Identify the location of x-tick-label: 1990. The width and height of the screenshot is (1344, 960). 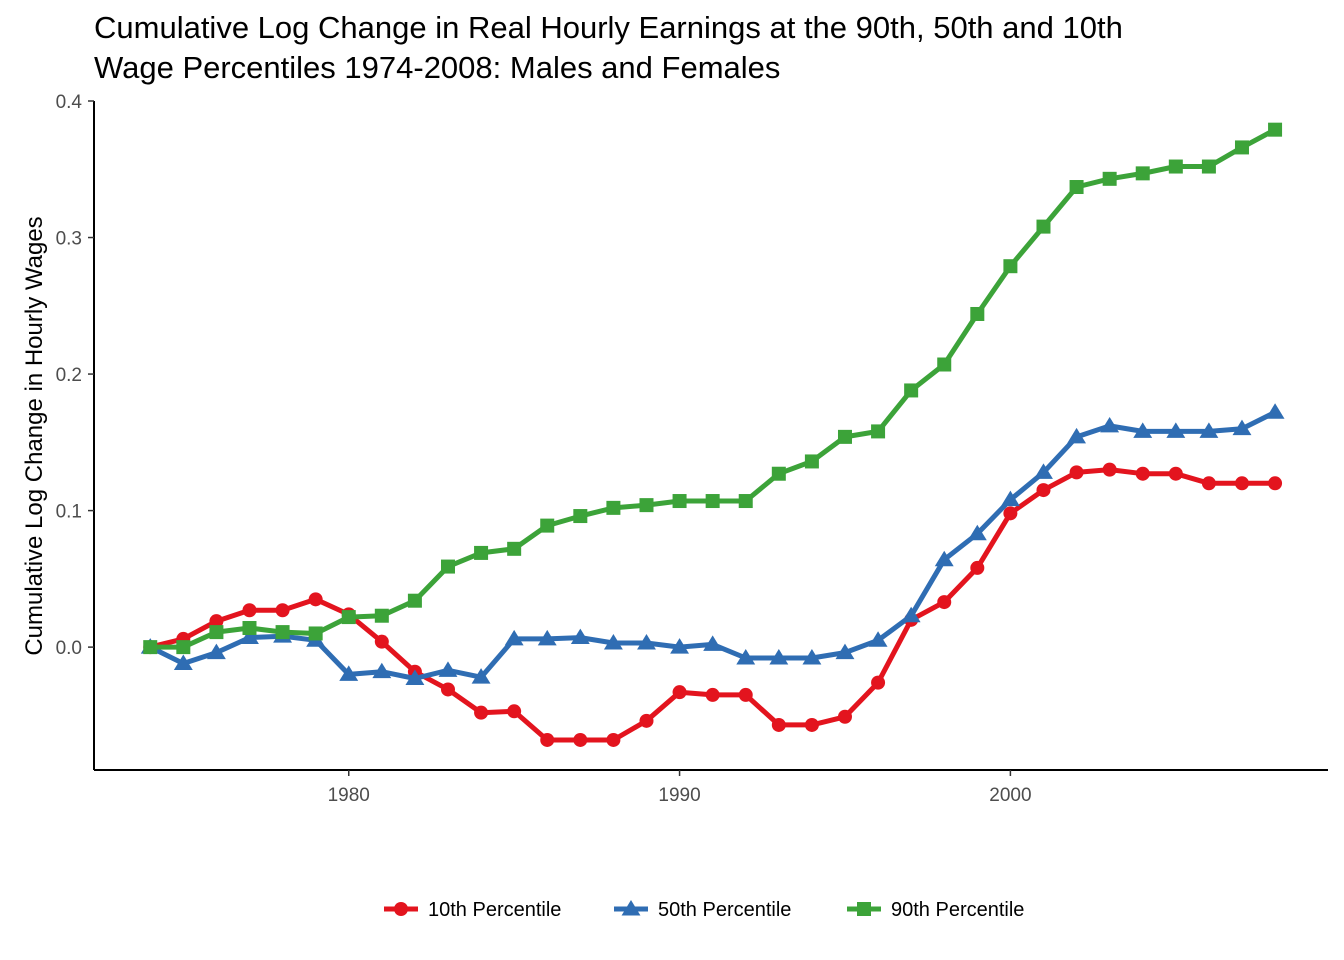
(679, 795).